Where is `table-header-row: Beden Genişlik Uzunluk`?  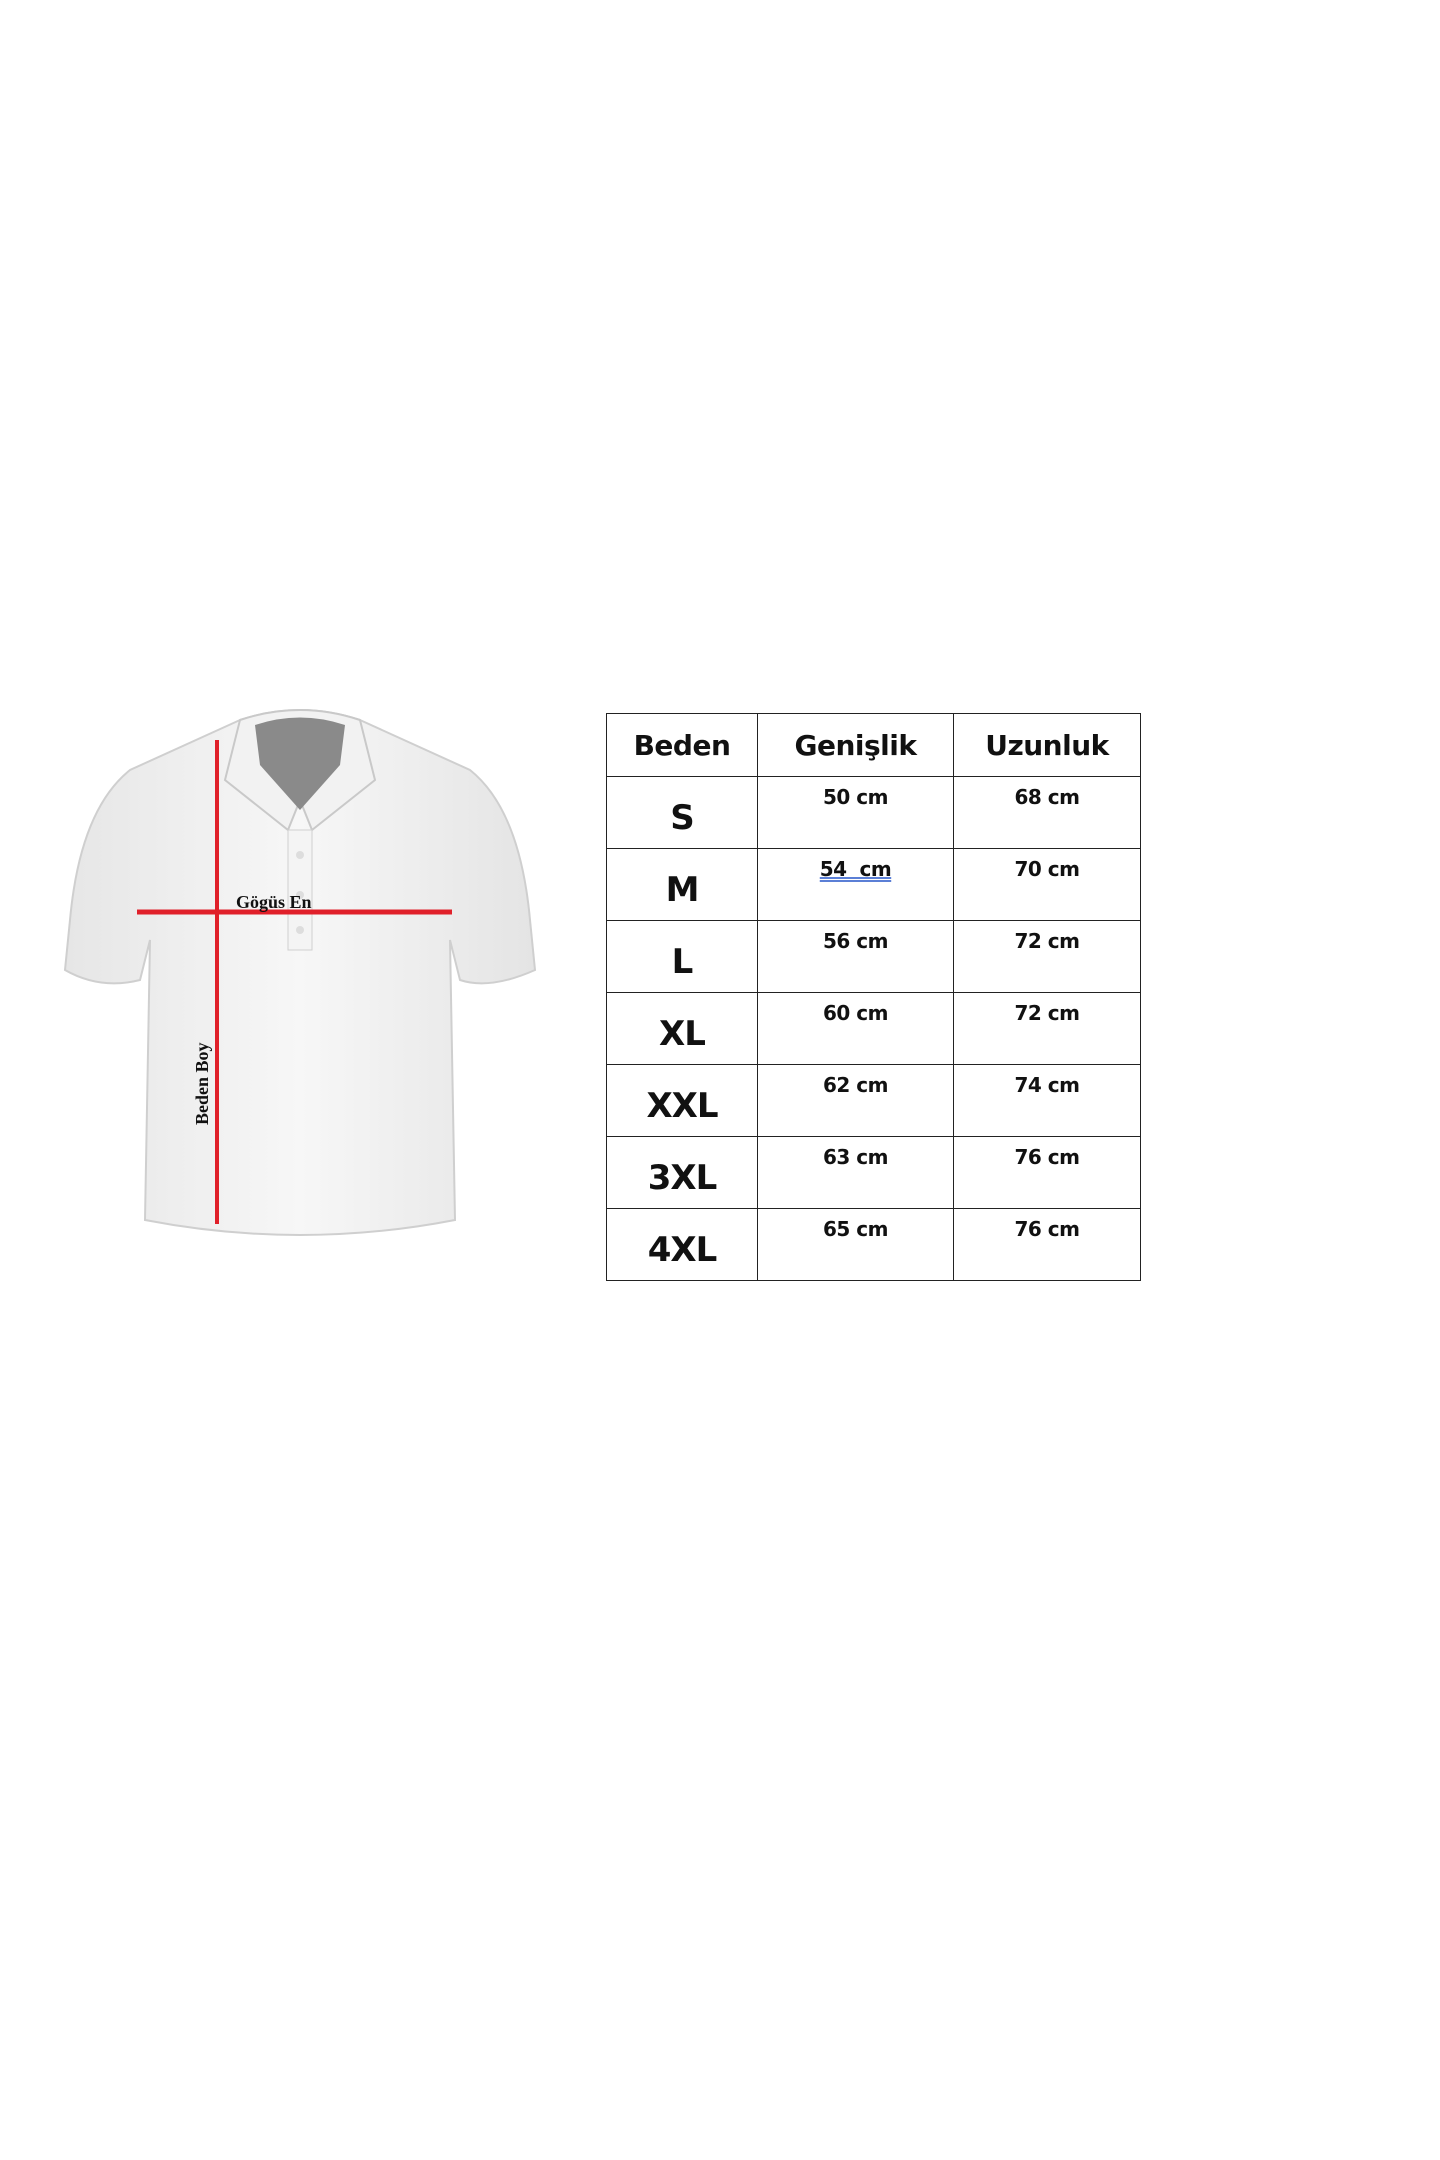 table-header-row: Beden Genişlik Uzunluk is located at coordinates (873, 745).